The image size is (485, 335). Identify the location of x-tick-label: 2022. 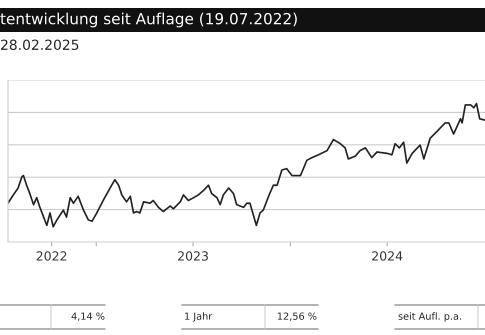
(51, 256).